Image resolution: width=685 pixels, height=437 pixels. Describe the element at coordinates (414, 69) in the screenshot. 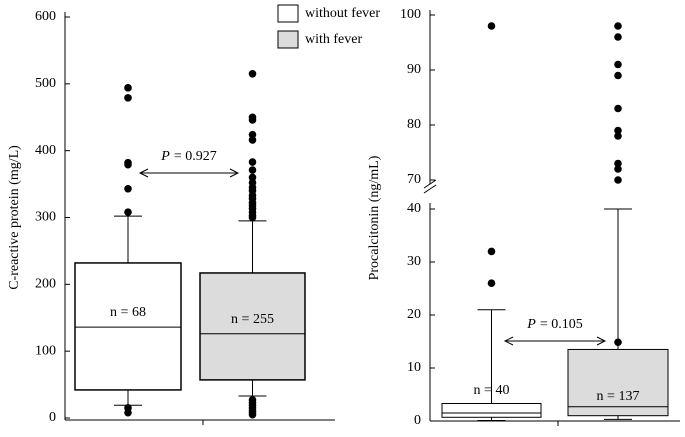

I see `y-tick-label: 90` at that location.